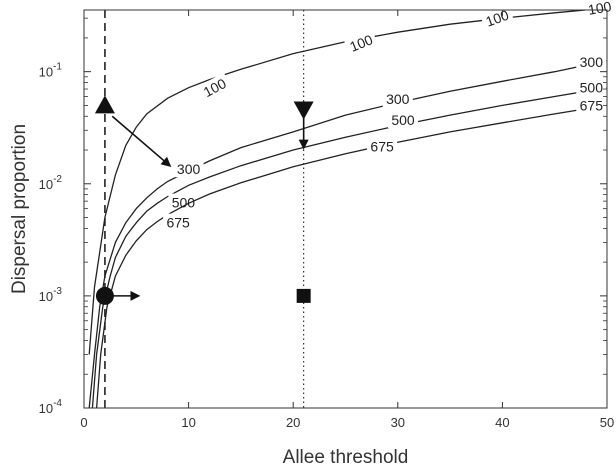 Image resolution: width=616 pixels, height=470 pixels. Describe the element at coordinates (607, 422) in the screenshot. I see `x-tick-label: 50` at that location.